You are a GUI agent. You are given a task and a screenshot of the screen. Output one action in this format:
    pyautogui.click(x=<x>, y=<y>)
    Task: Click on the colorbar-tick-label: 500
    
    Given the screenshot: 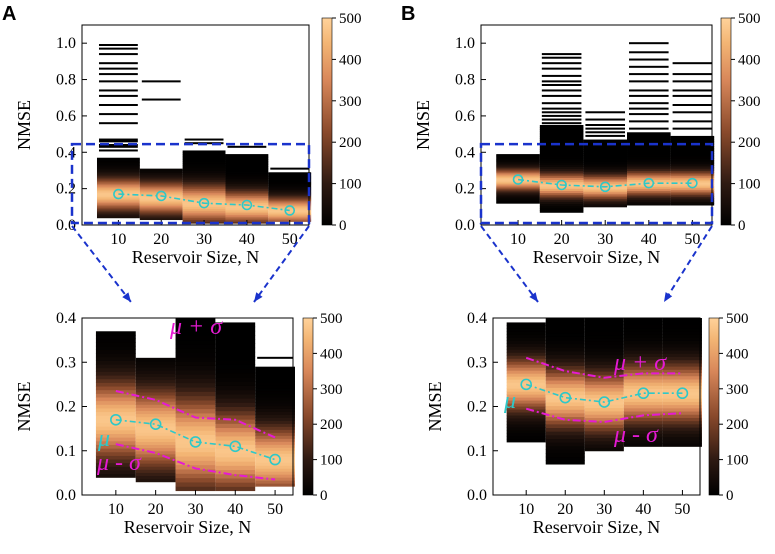 What is the action you would take?
    pyautogui.click(x=737, y=319)
    